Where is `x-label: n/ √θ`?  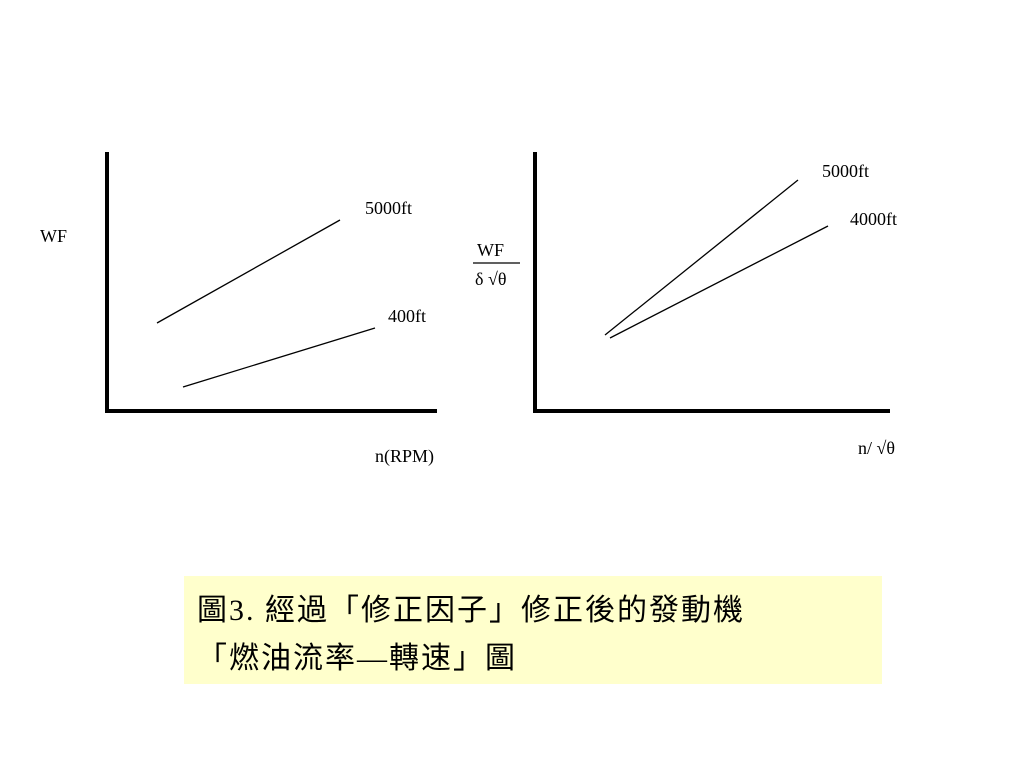 x-label: n/ √θ is located at coordinates (876, 448).